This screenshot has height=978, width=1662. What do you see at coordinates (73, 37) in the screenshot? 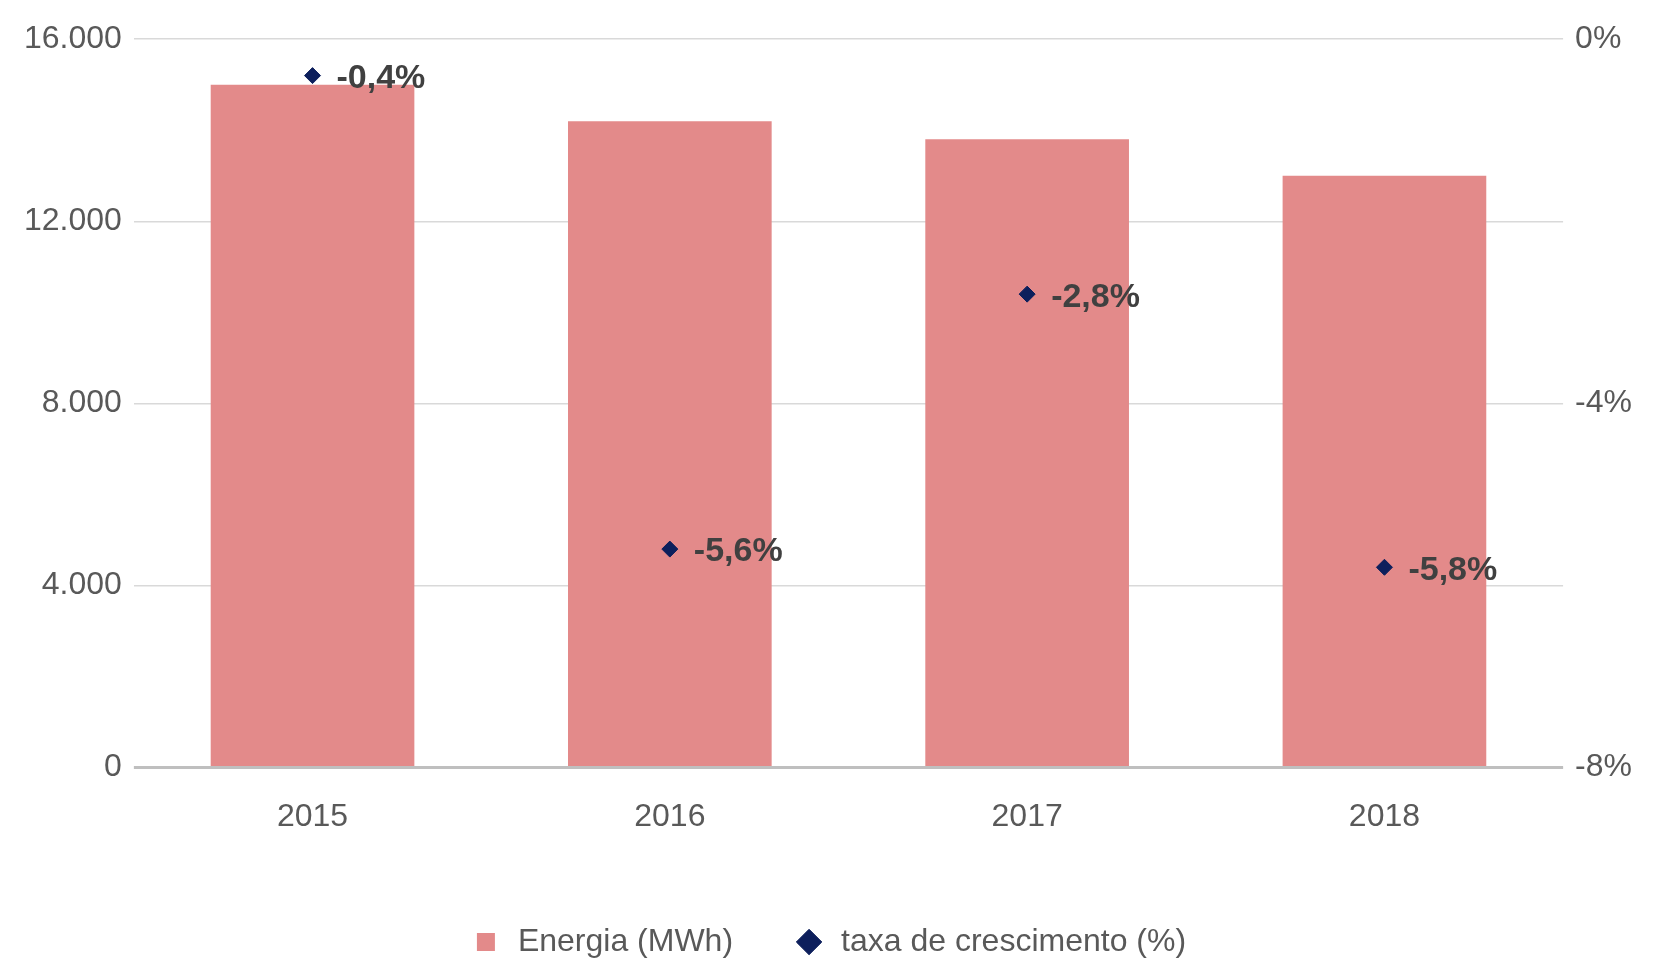
I see `y-tick-label: 16.000` at bounding box center [73, 37].